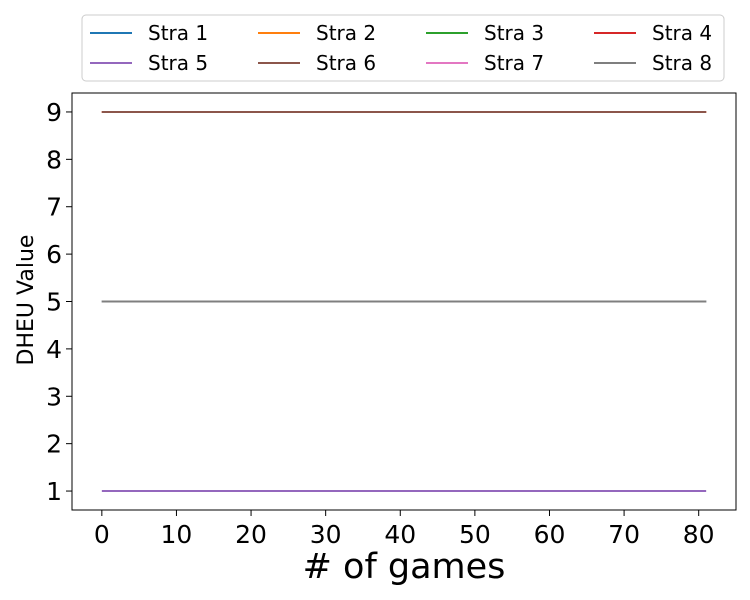 The width and height of the screenshot is (750, 600). What do you see at coordinates (400, 534) in the screenshot?
I see `x-tick-label: 40` at bounding box center [400, 534].